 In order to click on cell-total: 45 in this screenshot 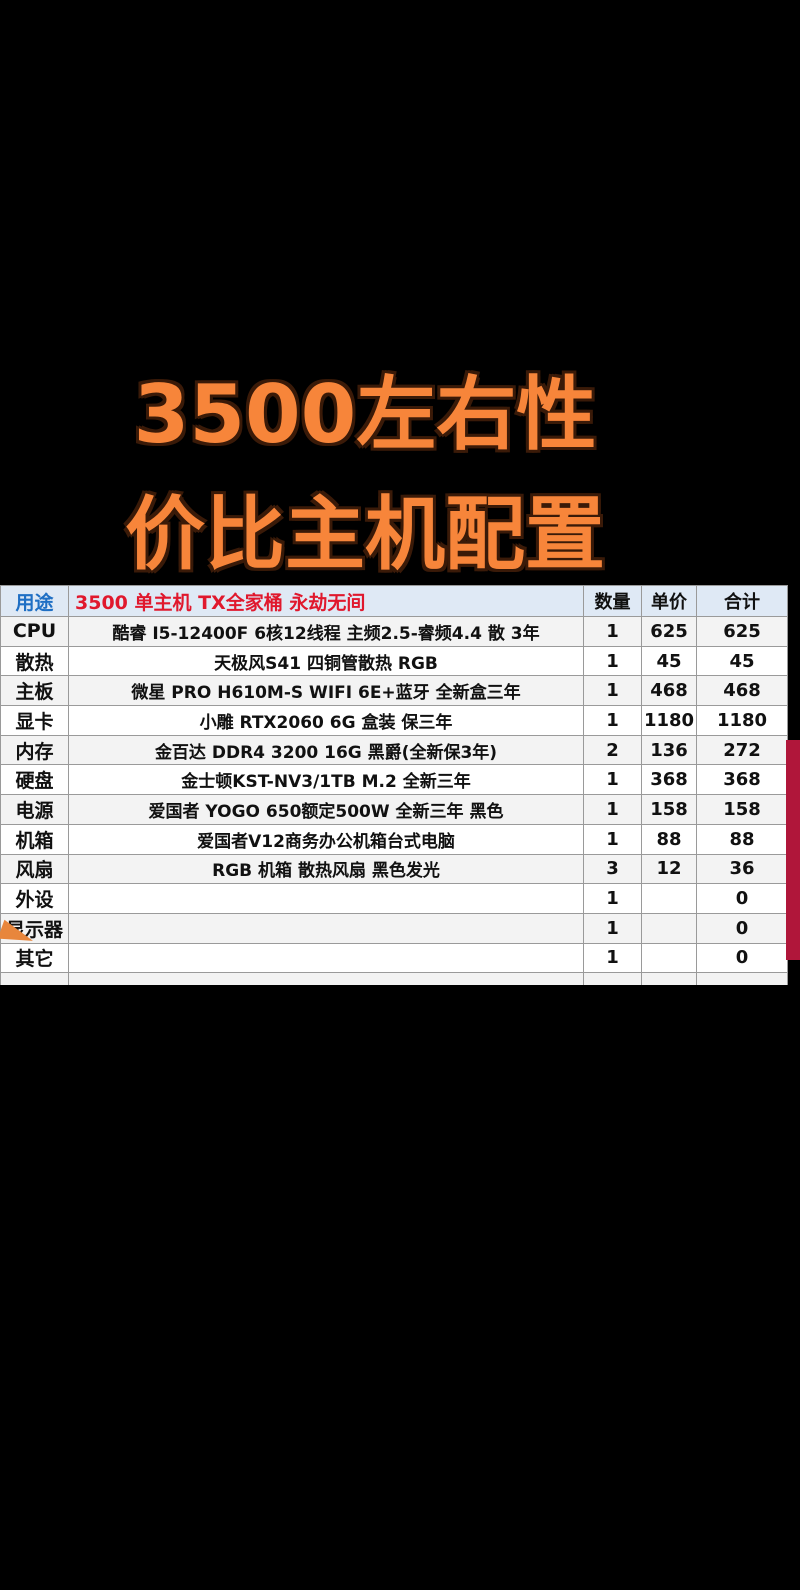, I will do `click(742, 661)`.